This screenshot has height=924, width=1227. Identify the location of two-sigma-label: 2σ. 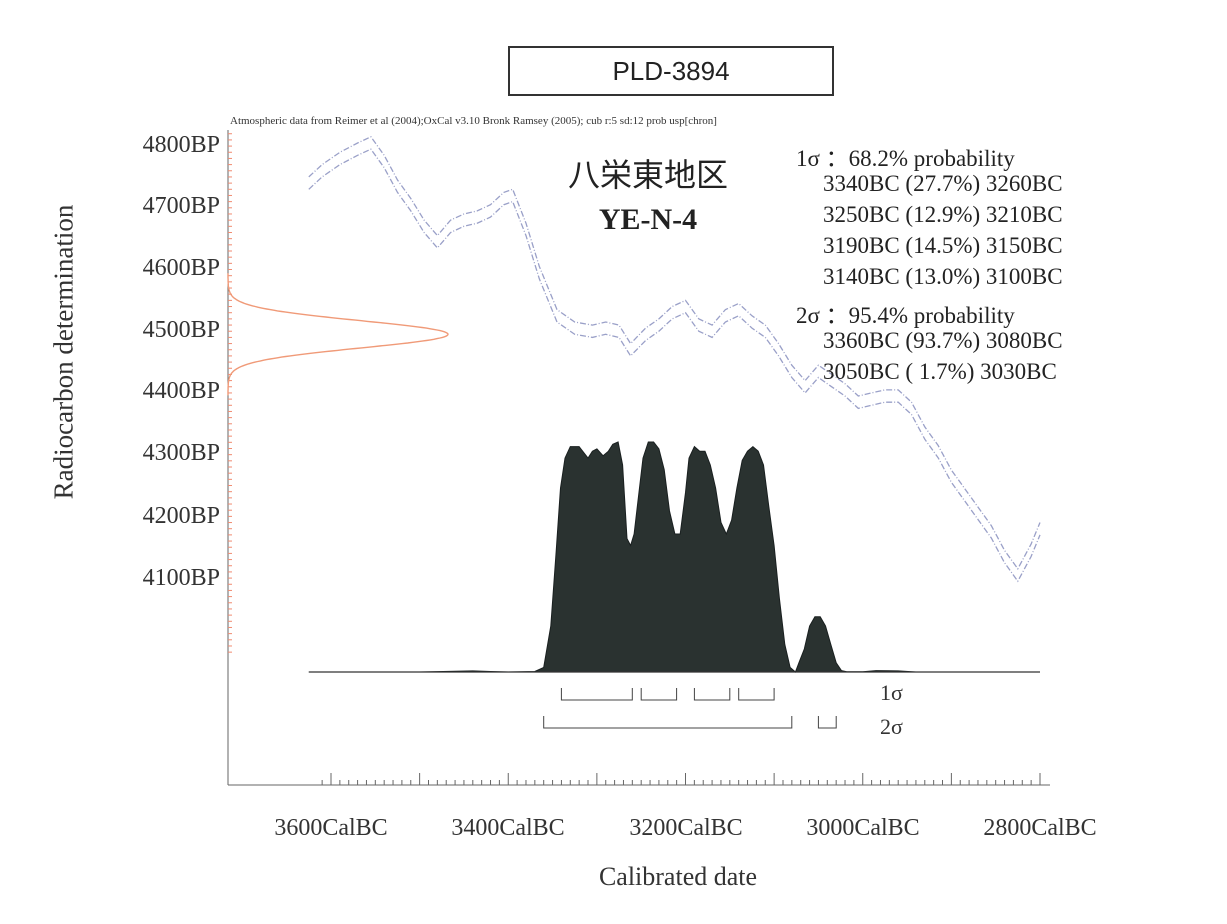
(891, 726).